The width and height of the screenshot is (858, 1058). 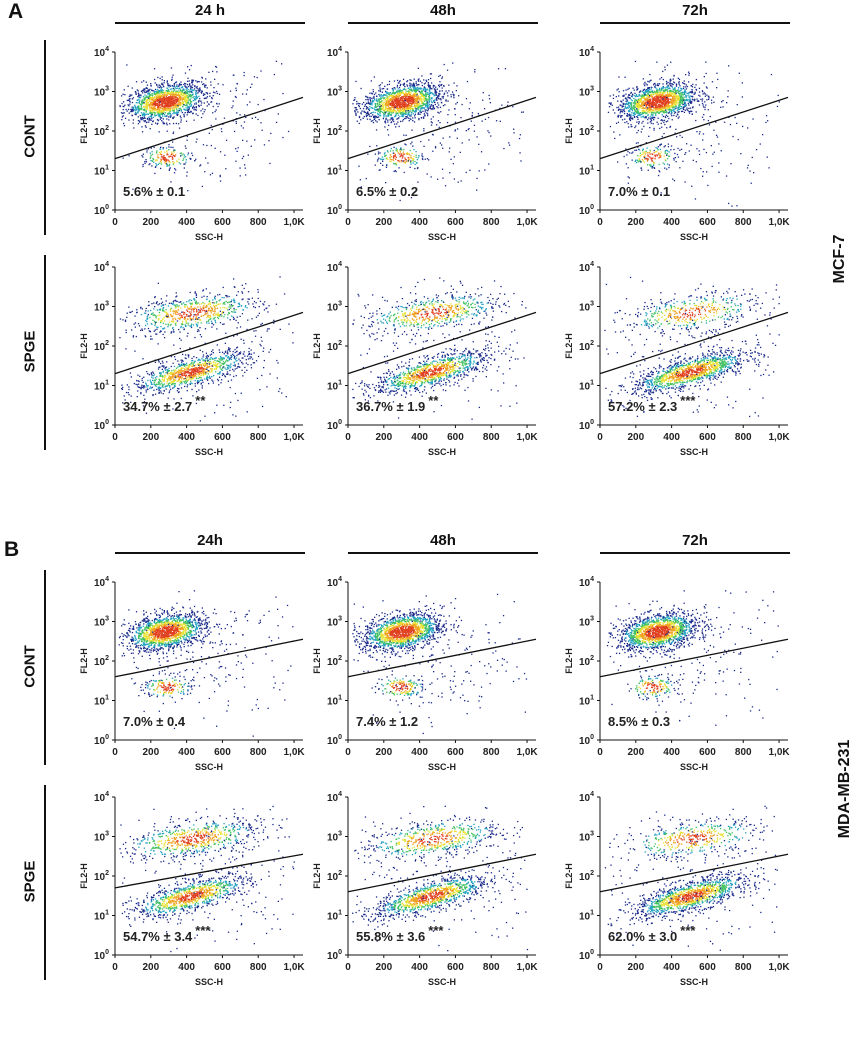 What do you see at coordinates (438, 132) in the screenshot?
I see `scatter-points` at bounding box center [438, 132].